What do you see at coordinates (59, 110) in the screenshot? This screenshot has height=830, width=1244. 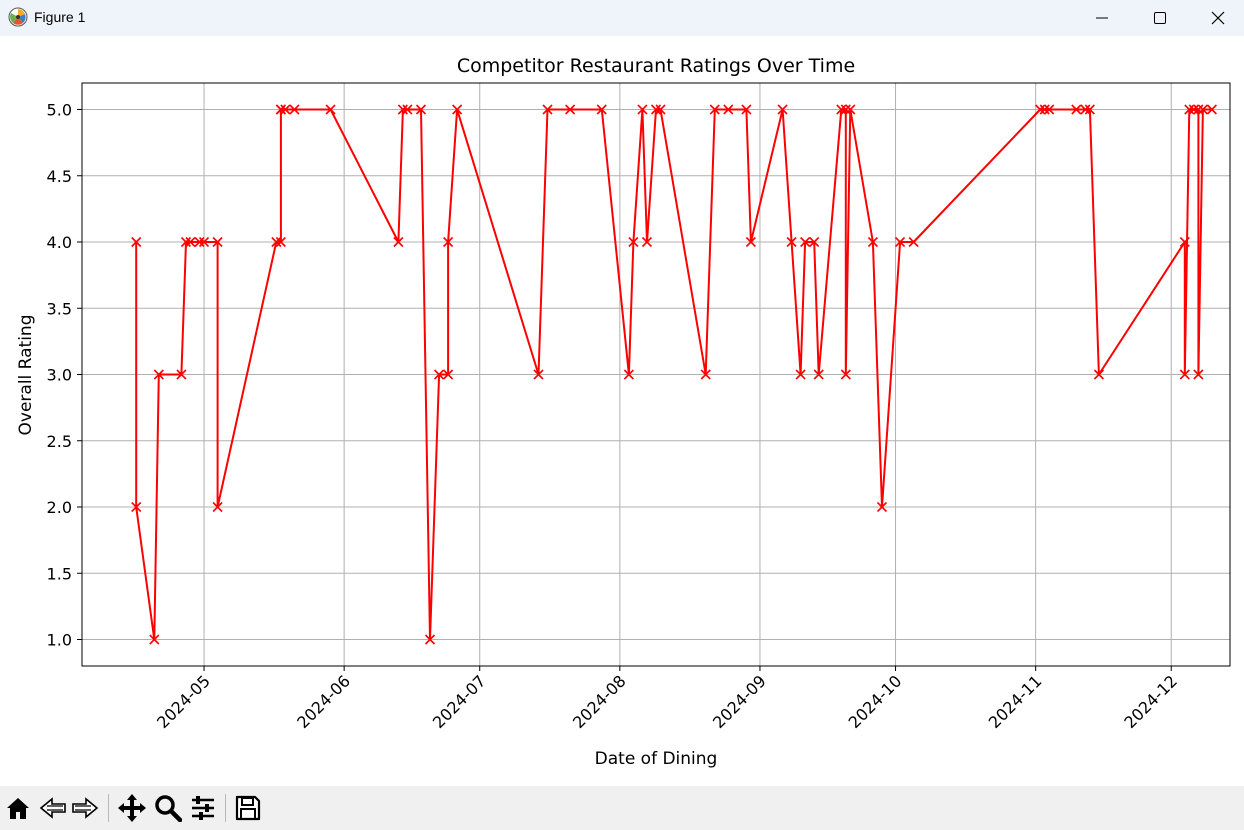 I see `y-tick-label: 5.0` at bounding box center [59, 110].